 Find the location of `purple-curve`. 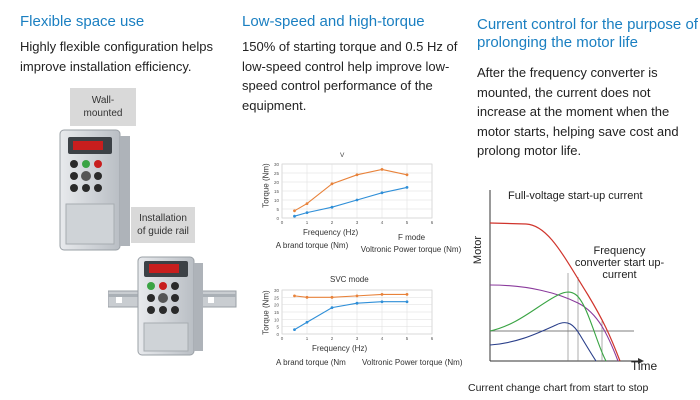

purple-curve is located at coordinates (554, 323).